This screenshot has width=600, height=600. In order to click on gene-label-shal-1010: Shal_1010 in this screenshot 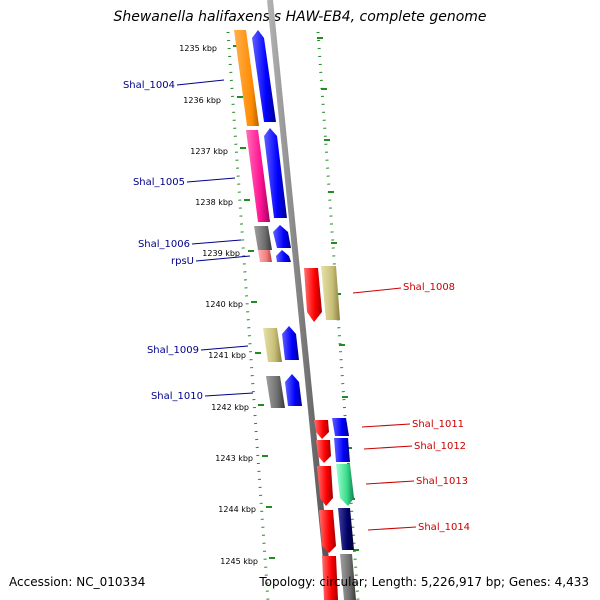, I will do `click(177, 396)`.